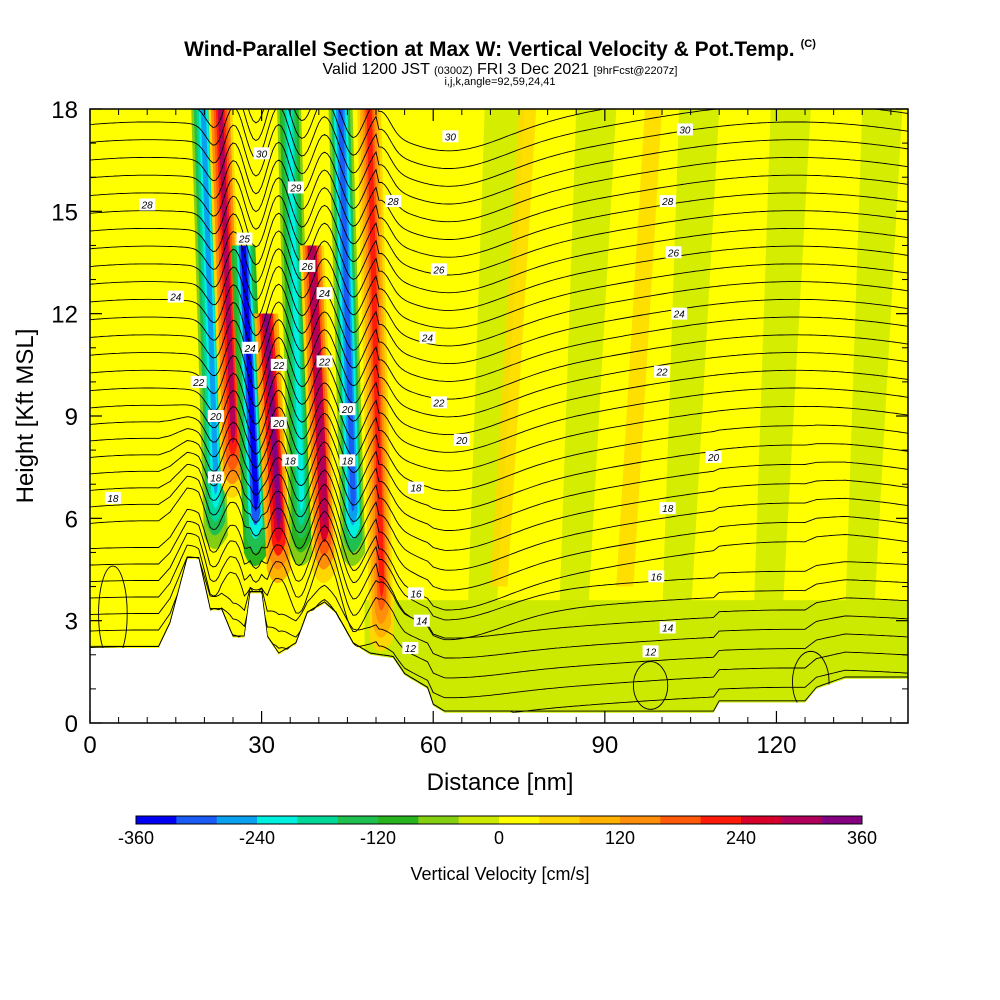  Describe the element at coordinates (71, 622) in the screenshot. I see `y-tick-label: 3` at that location.